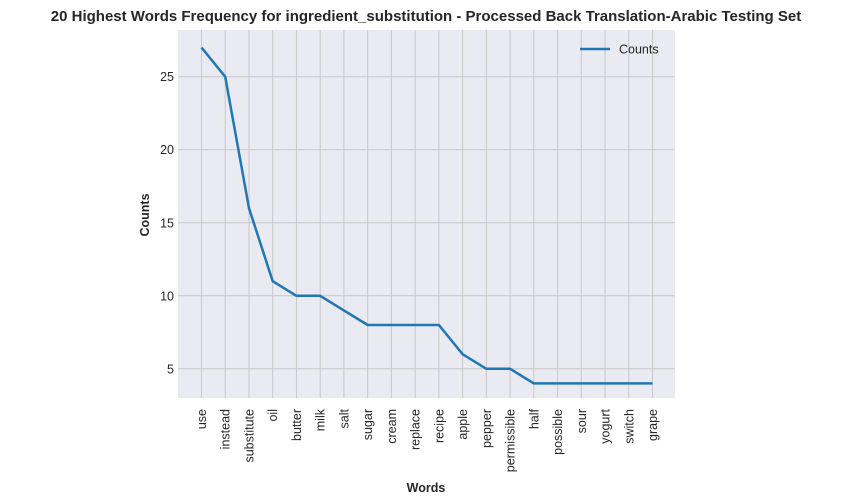 Image resolution: width=853 pixels, height=504 pixels. I want to click on x-tick-label: instead, so click(226, 429).